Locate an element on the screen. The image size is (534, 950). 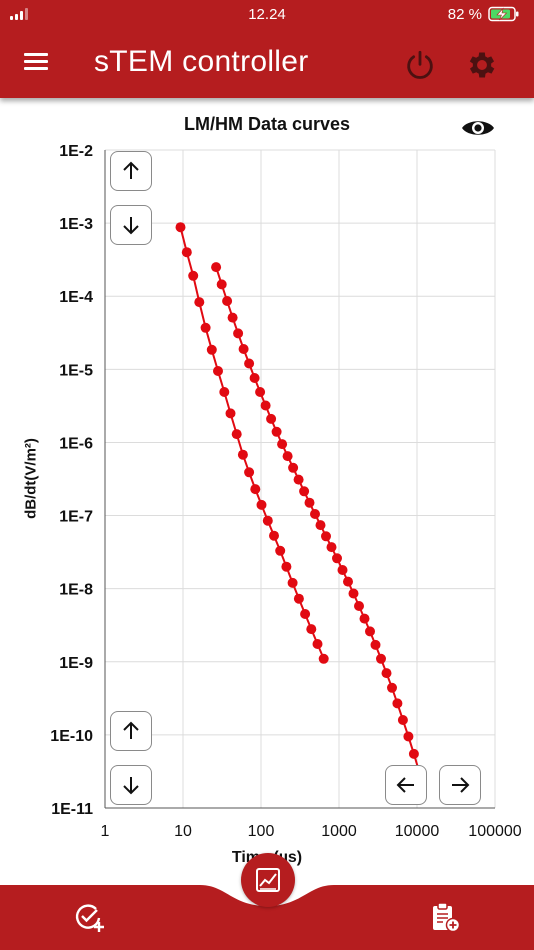
x-tick-label: 10000 is located at coordinates (417, 831).